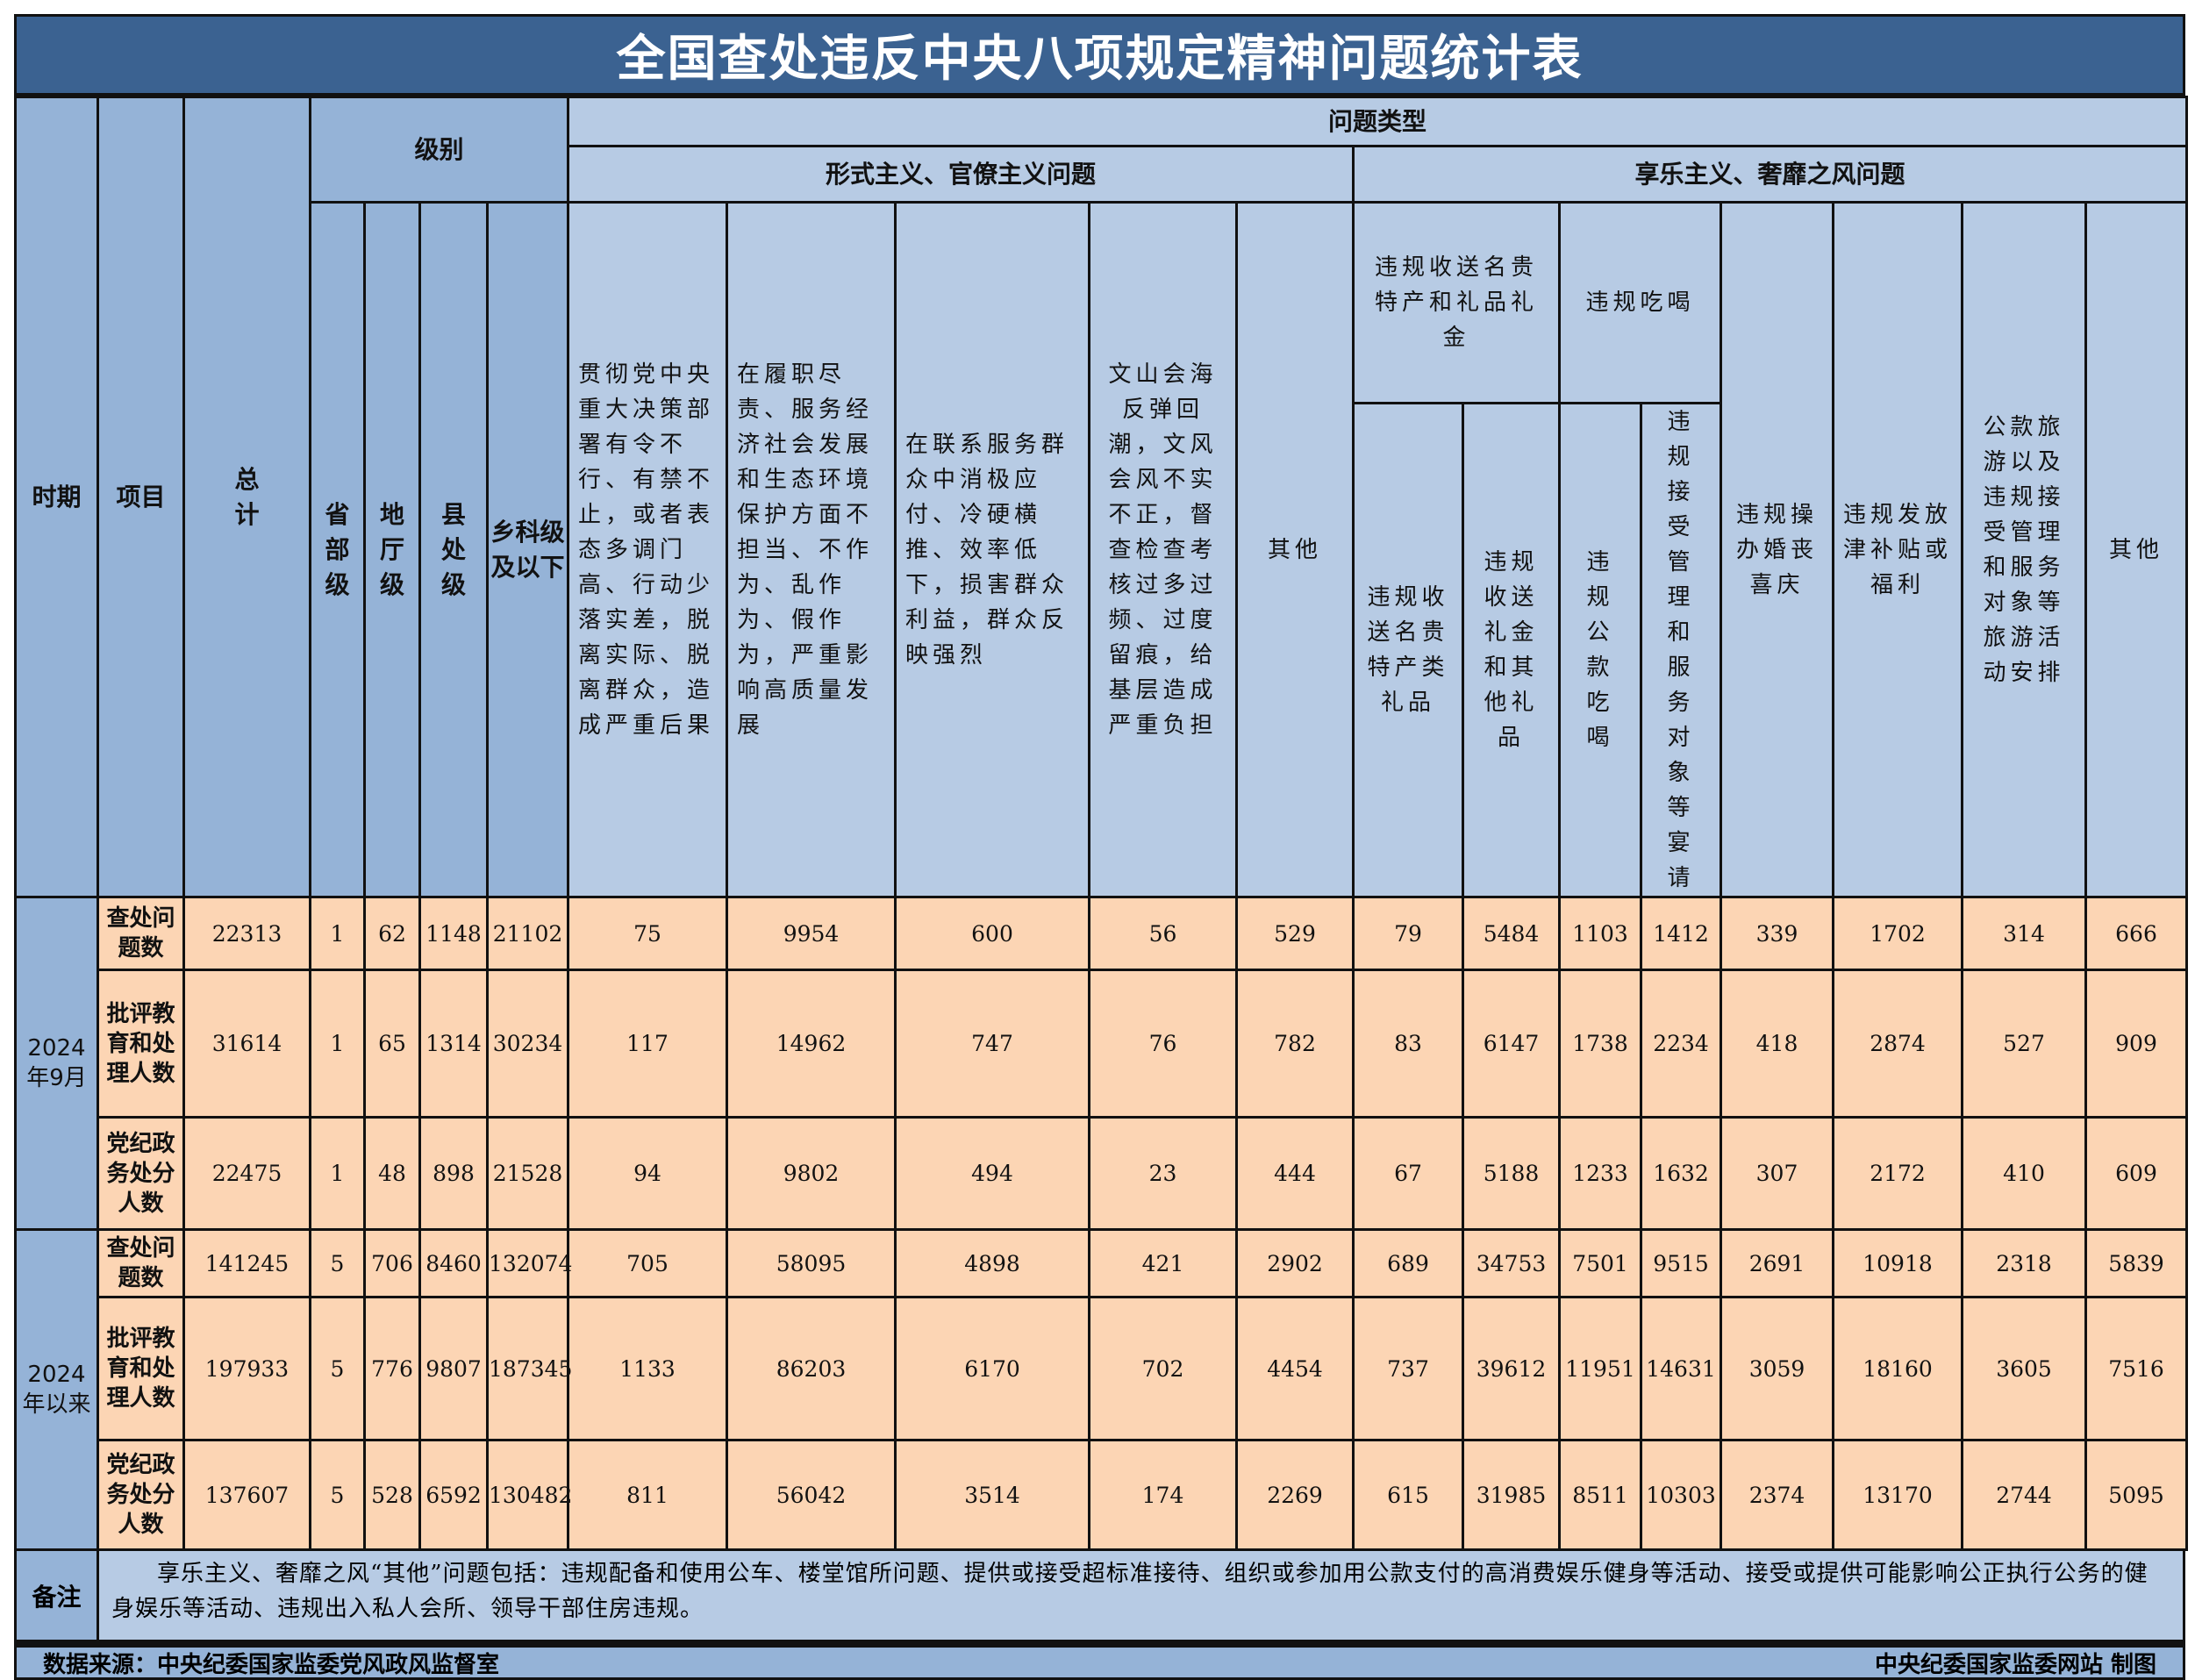 The width and height of the screenshot is (2195, 1680). I want to click on value-cell: 9807, so click(453, 1368).